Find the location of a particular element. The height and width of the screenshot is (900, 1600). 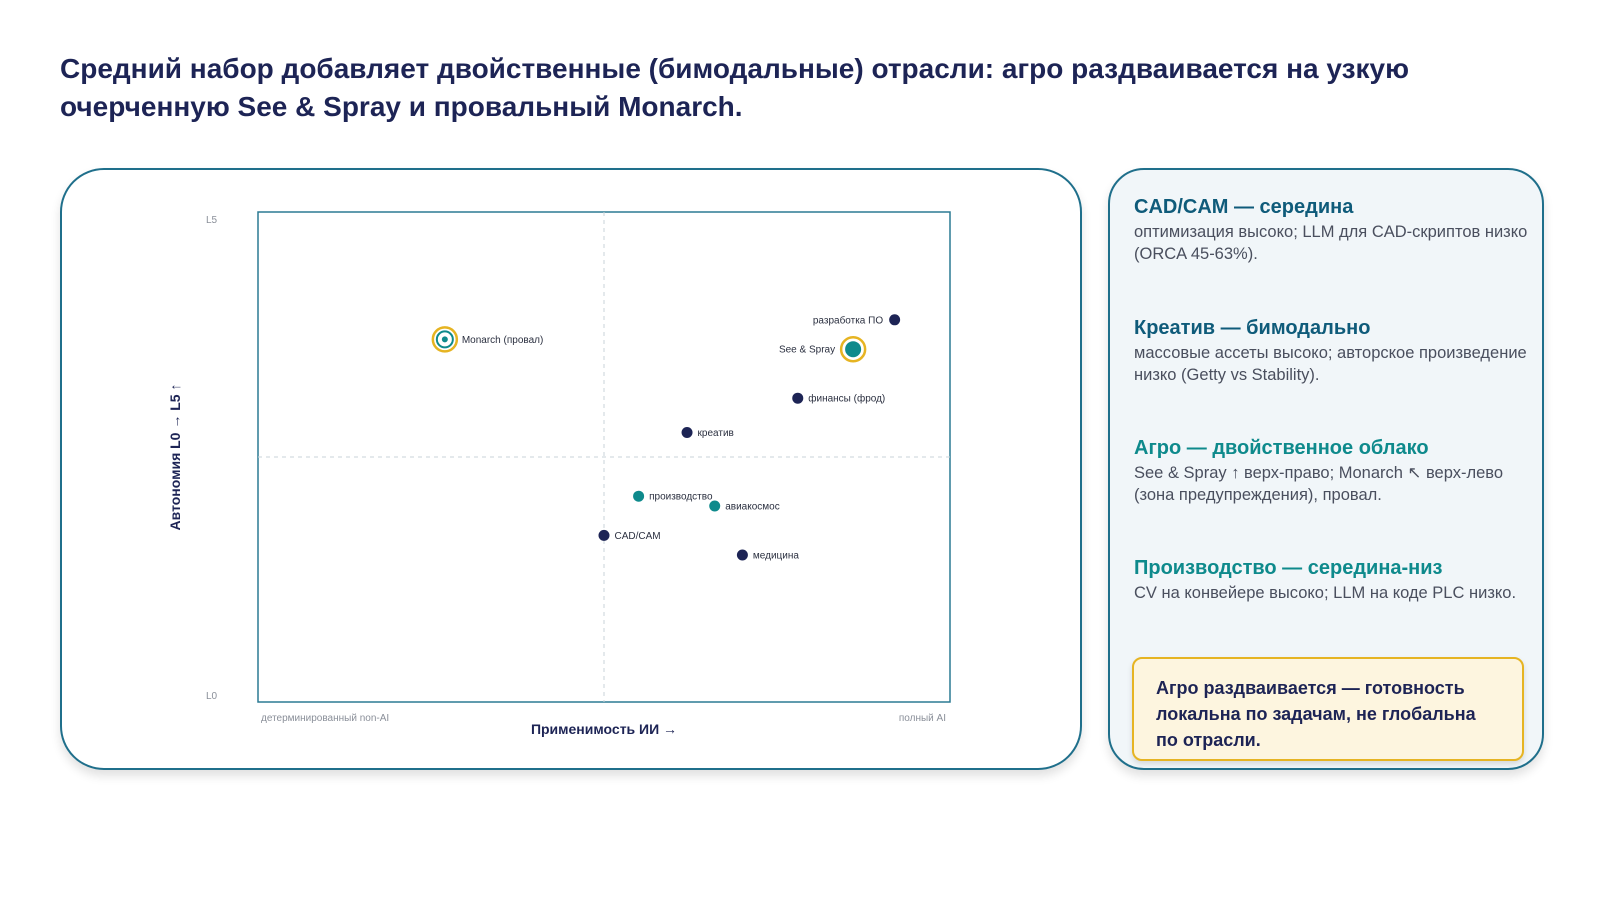

data-point: Monarch (провал) is located at coordinates (487, 339).